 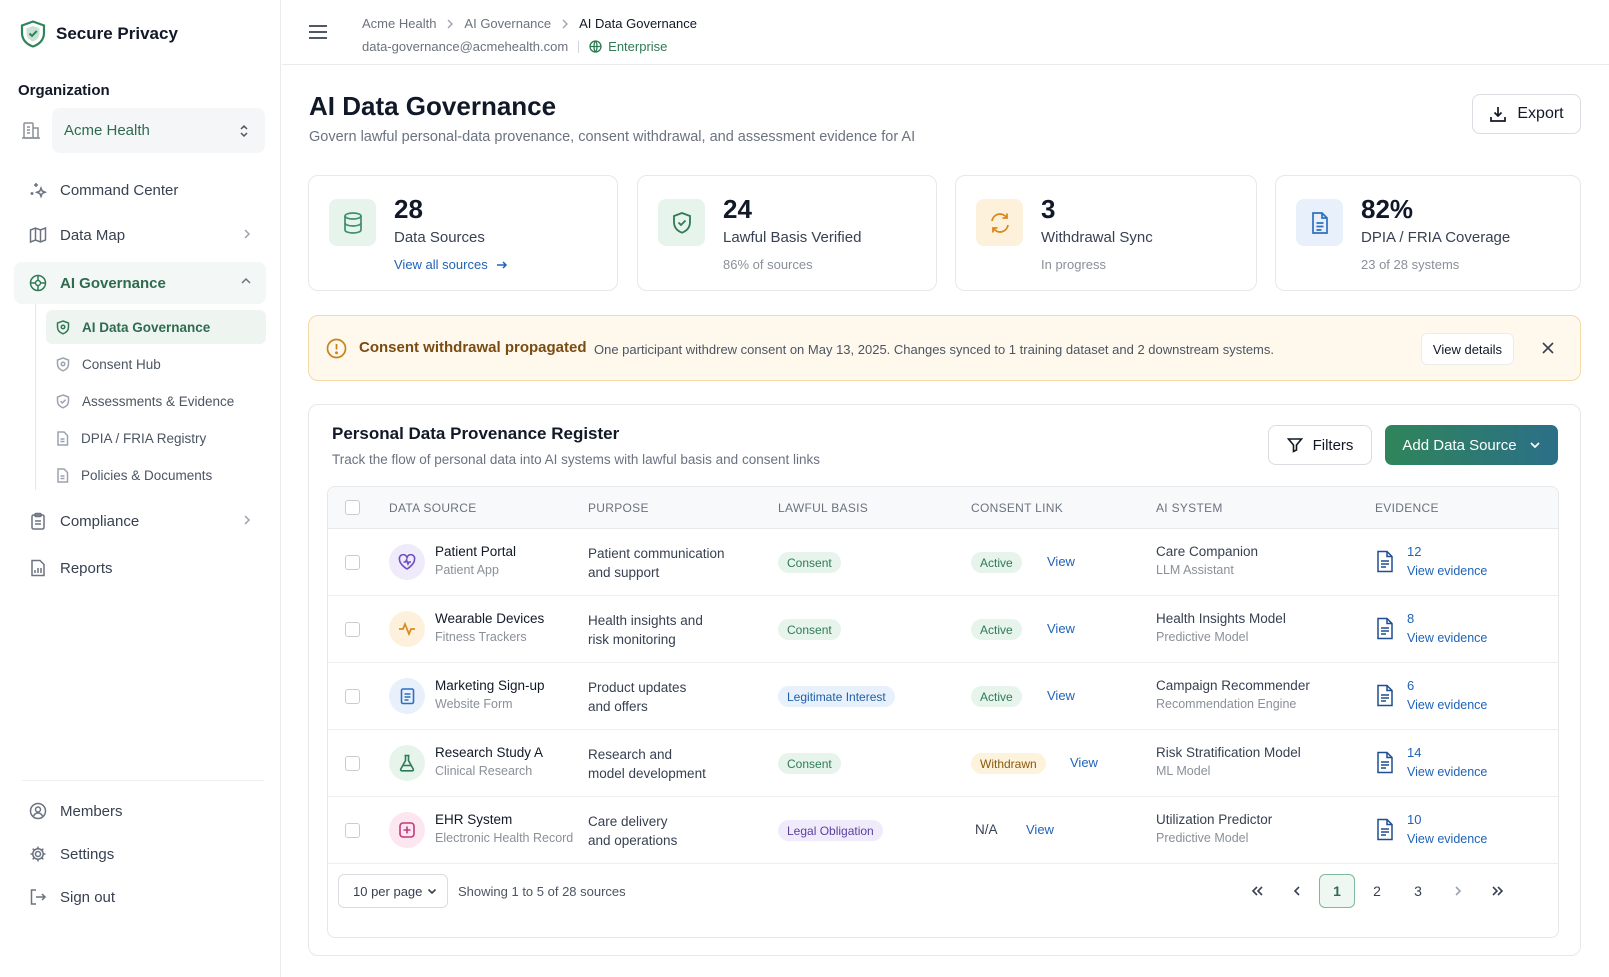 I want to click on nav-settings: Settings, so click(x=140, y=854).